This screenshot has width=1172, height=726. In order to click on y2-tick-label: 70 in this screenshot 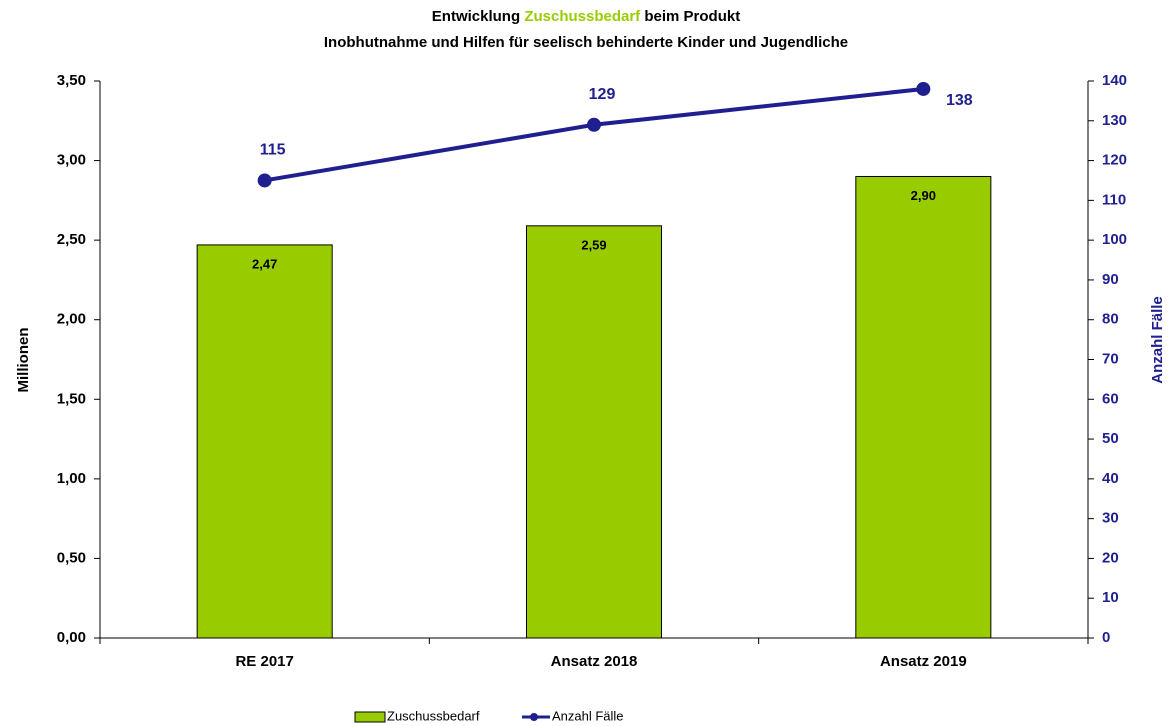, I will do `click(1110, 358)`.